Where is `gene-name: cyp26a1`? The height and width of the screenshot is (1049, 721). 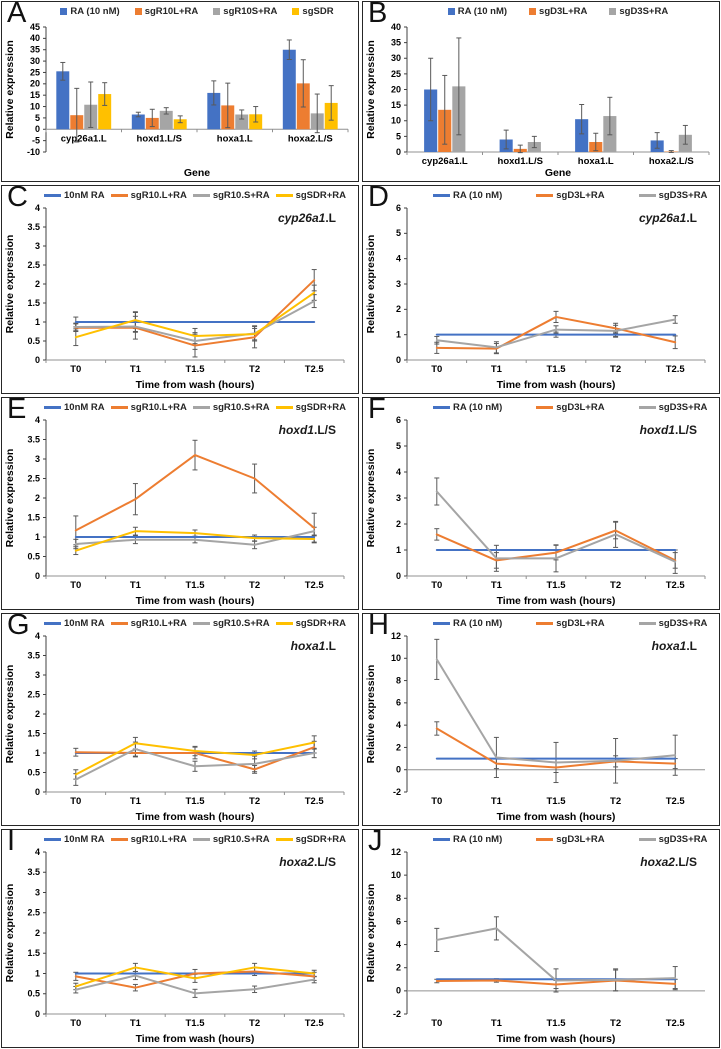 gene-name: cyp26a1 is located at coordinates (301, 218).